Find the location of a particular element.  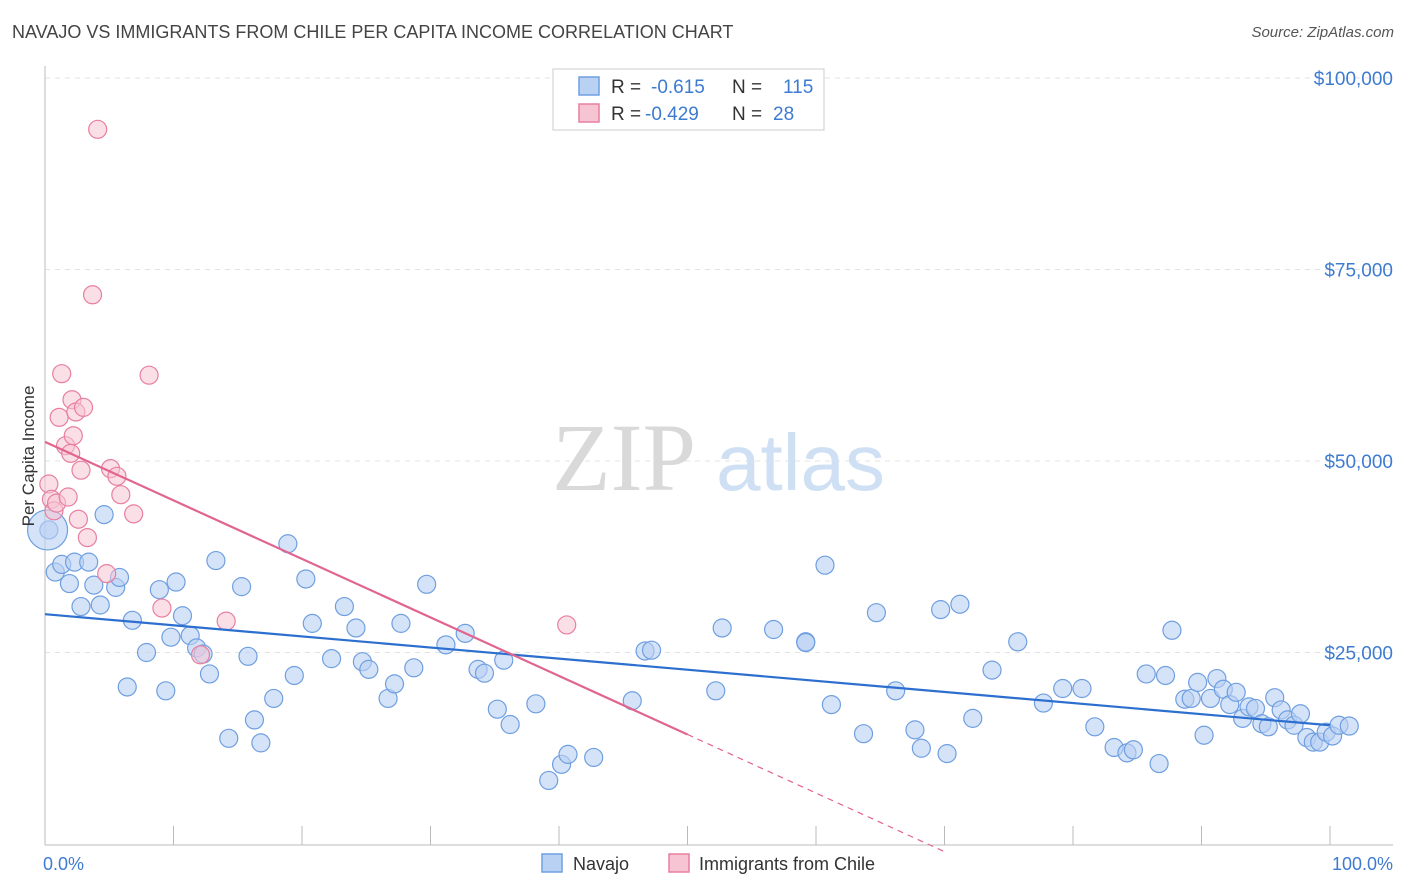

legend-chile-r-label: R = is located at coordinates (626, 114).